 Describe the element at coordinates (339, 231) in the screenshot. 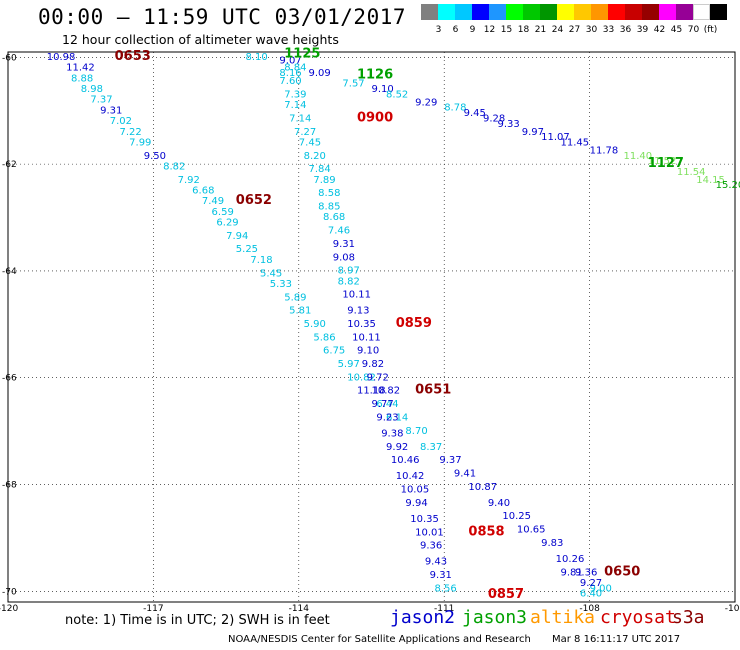

I see `swh-value: 7.46` at that location.